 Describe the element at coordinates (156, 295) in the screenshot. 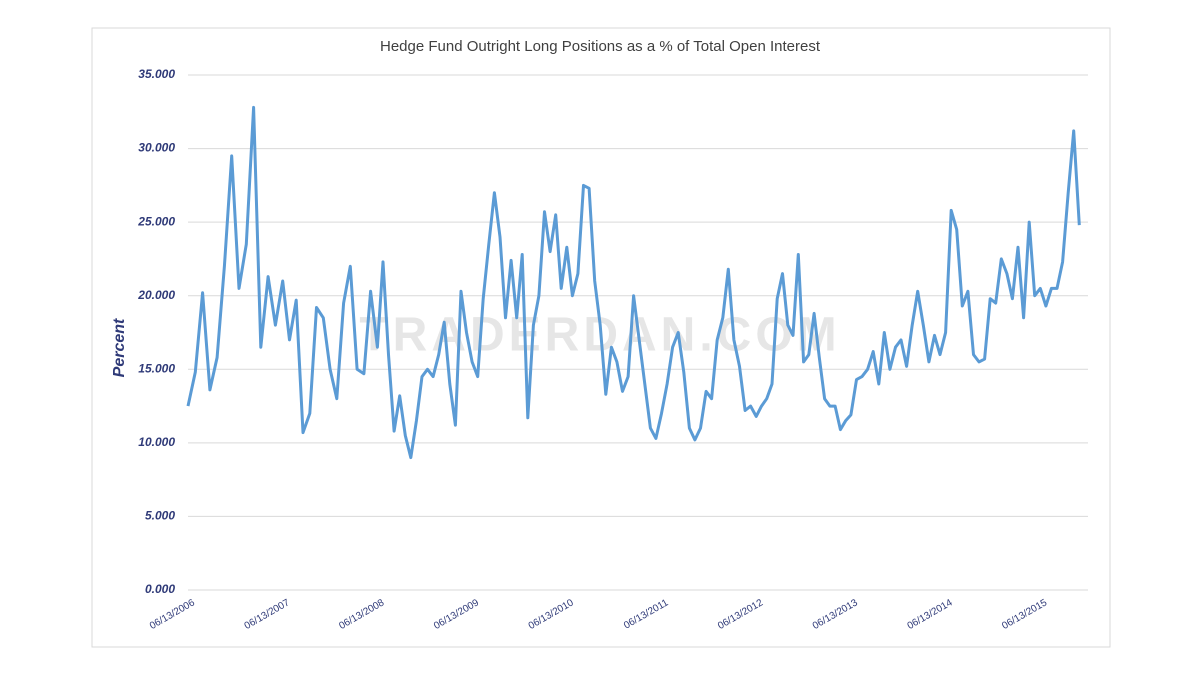

I see `y-tick-label: 20.000` at that location.